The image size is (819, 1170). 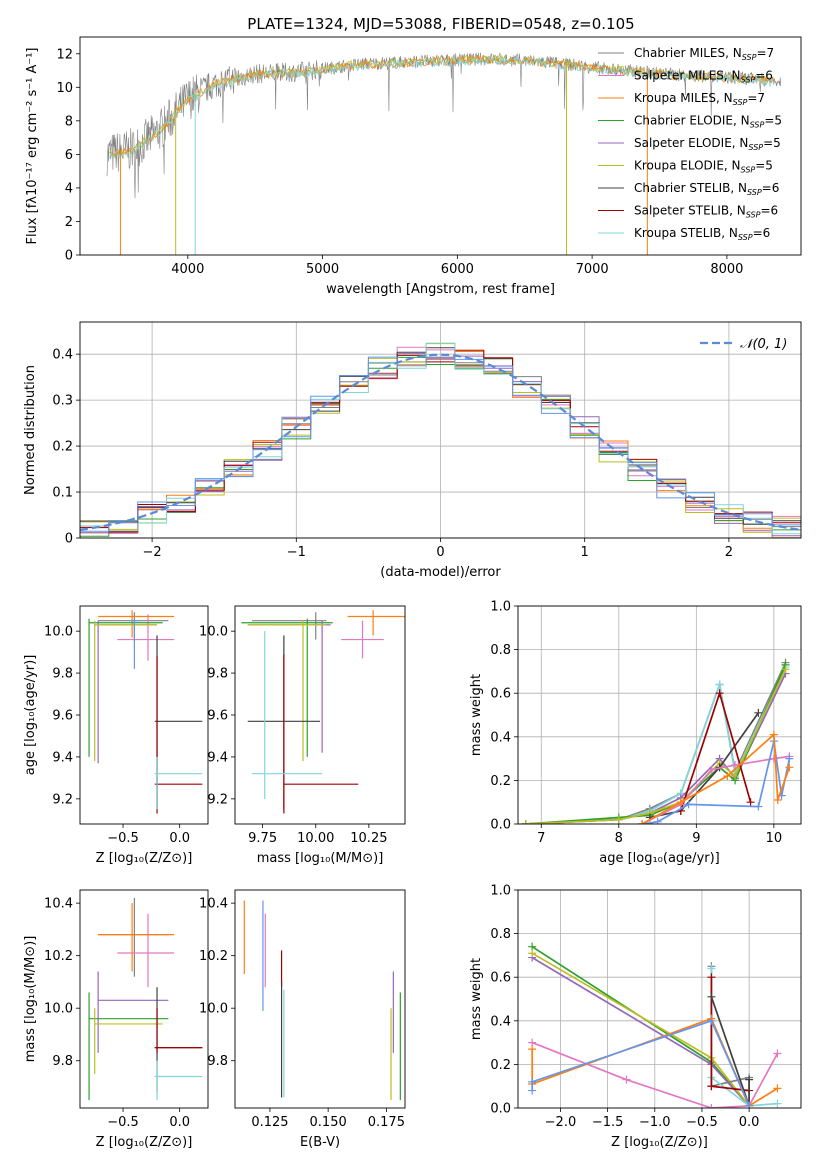 I want to click on y-tick-label: 12, so click(x=64, y=54).